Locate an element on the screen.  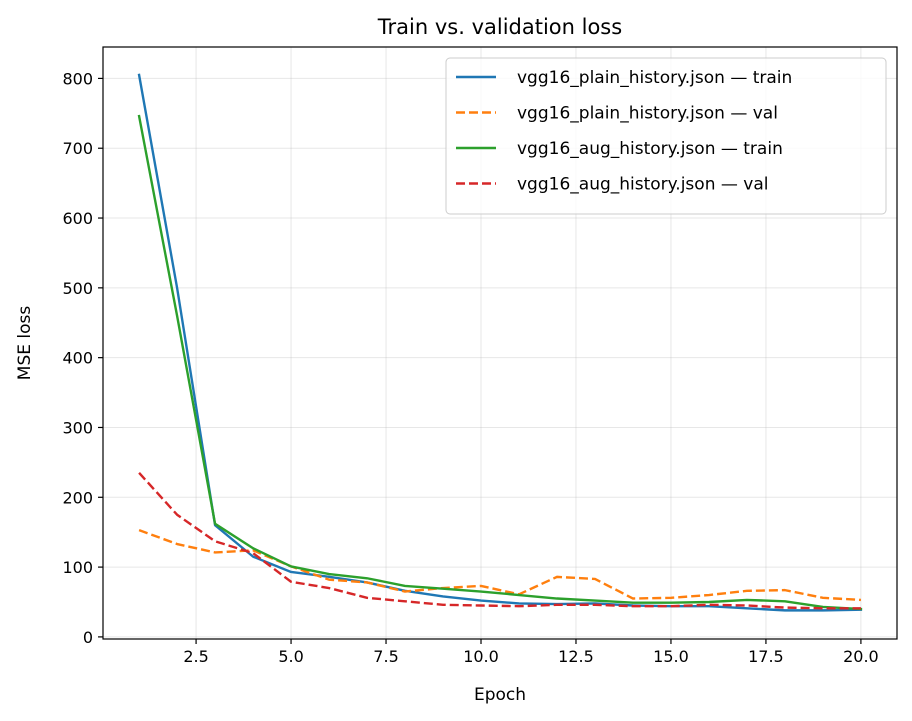
x-tick-label: 10.0 is located at coordinates (481, 656).